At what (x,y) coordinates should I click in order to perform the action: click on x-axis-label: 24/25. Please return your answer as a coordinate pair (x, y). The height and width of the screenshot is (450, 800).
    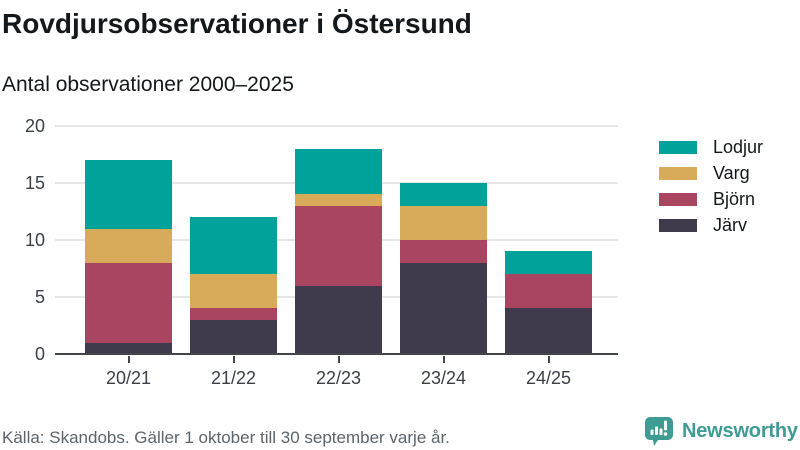
    Looking at the image, I should click on (548, 378).